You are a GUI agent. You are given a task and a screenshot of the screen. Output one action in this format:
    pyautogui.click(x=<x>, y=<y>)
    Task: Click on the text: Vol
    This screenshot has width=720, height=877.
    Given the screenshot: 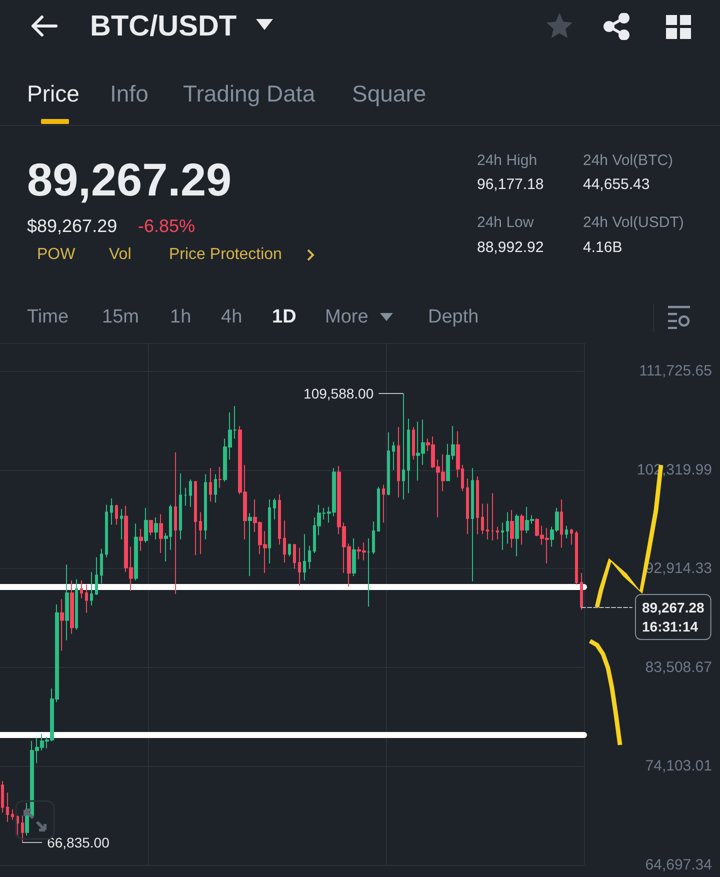 What is the action you would take?
    pyautogui.click(x=120, y=255)
    